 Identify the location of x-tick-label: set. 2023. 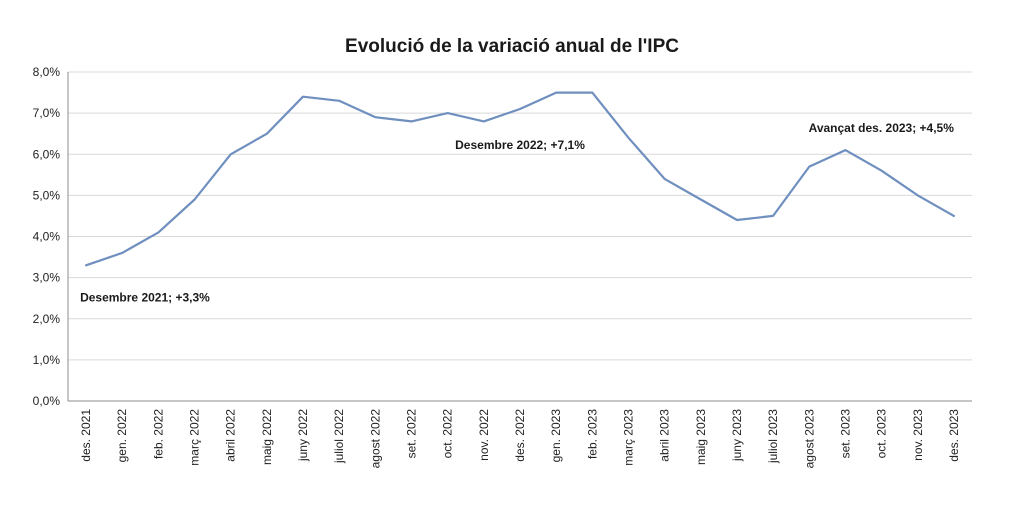
(845, 434).